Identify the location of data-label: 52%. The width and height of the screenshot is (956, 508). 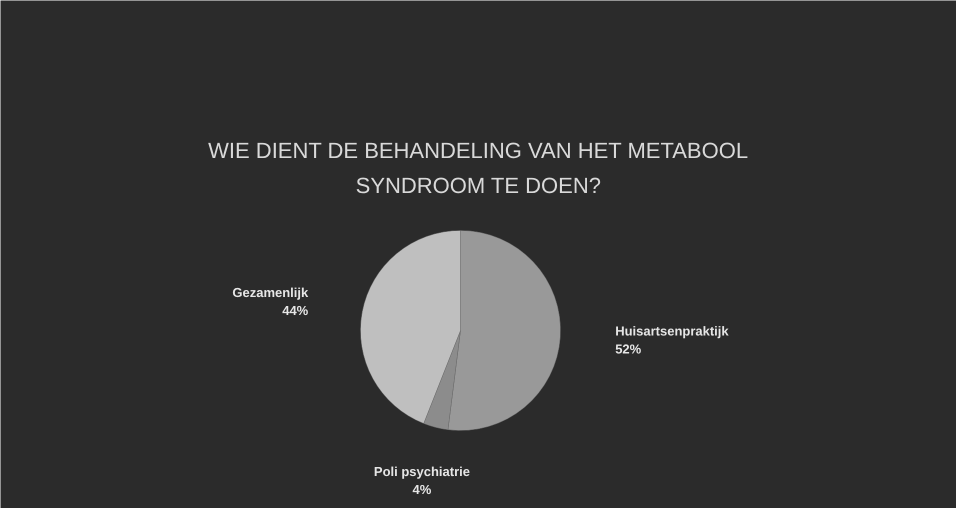
(628, 349).